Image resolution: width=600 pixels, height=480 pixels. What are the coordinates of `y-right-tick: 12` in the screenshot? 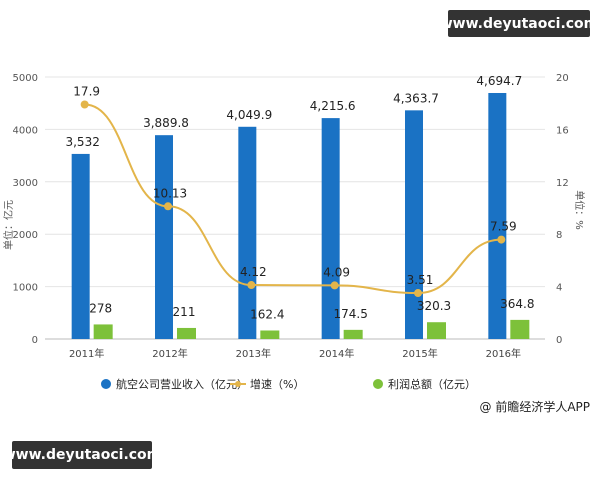 It's located at (562, 183).